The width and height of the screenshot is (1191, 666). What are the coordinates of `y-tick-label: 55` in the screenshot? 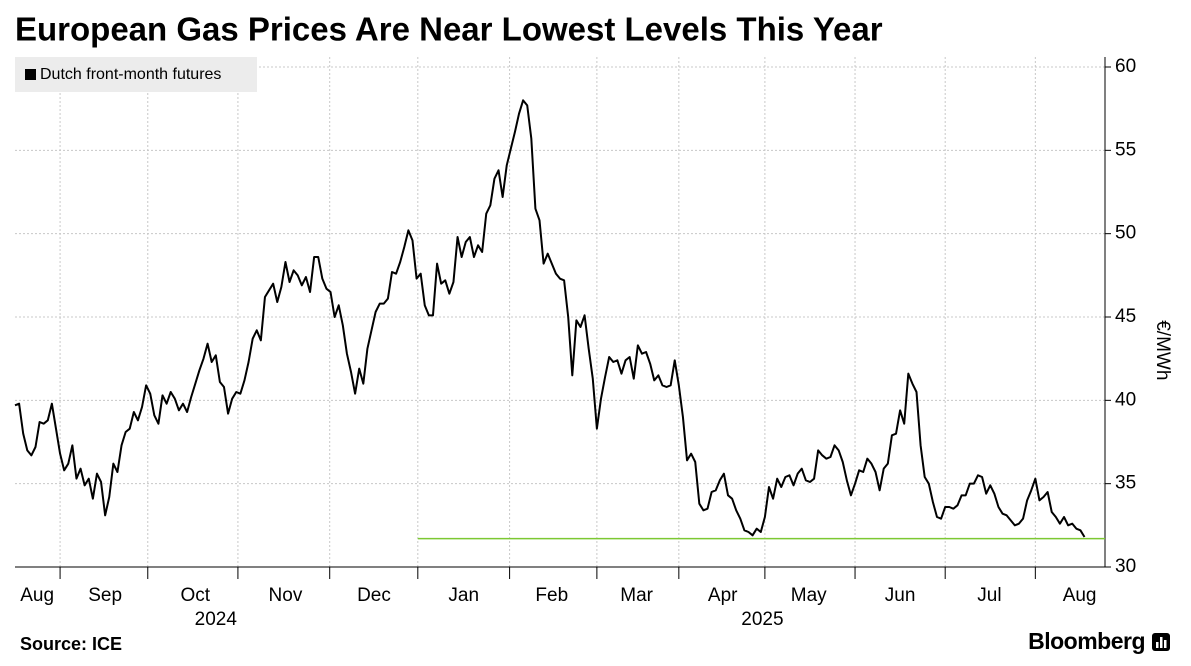 It's located at (1125, 149).